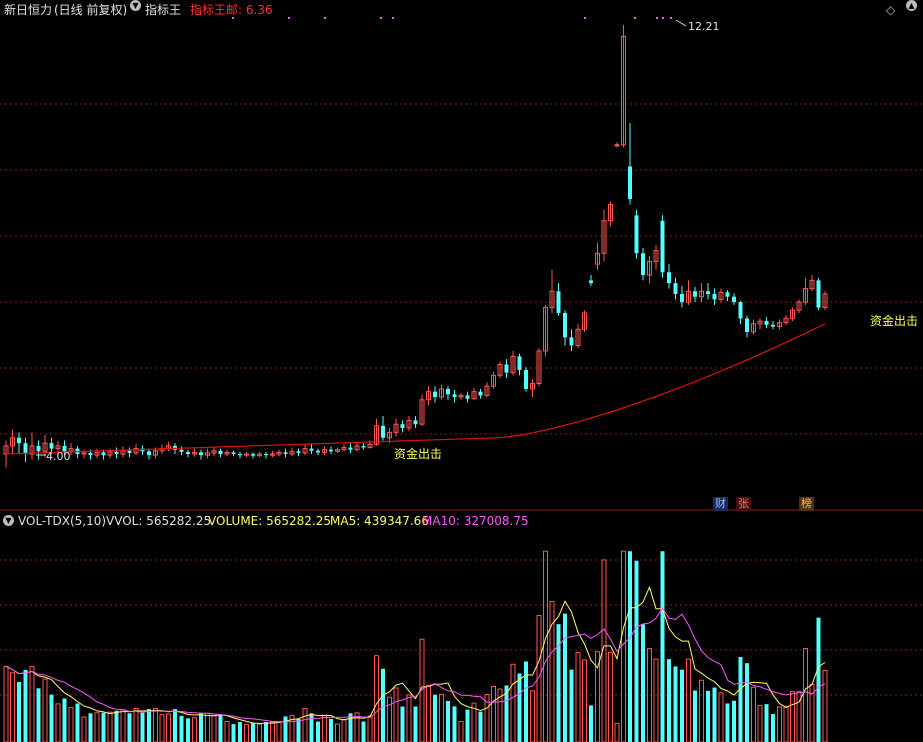 The height and width of the screenshot is (742, 923). Describe the element at coordinates (891, 10) in the screenshot. I see `diamond-icon: ◇` at that location.